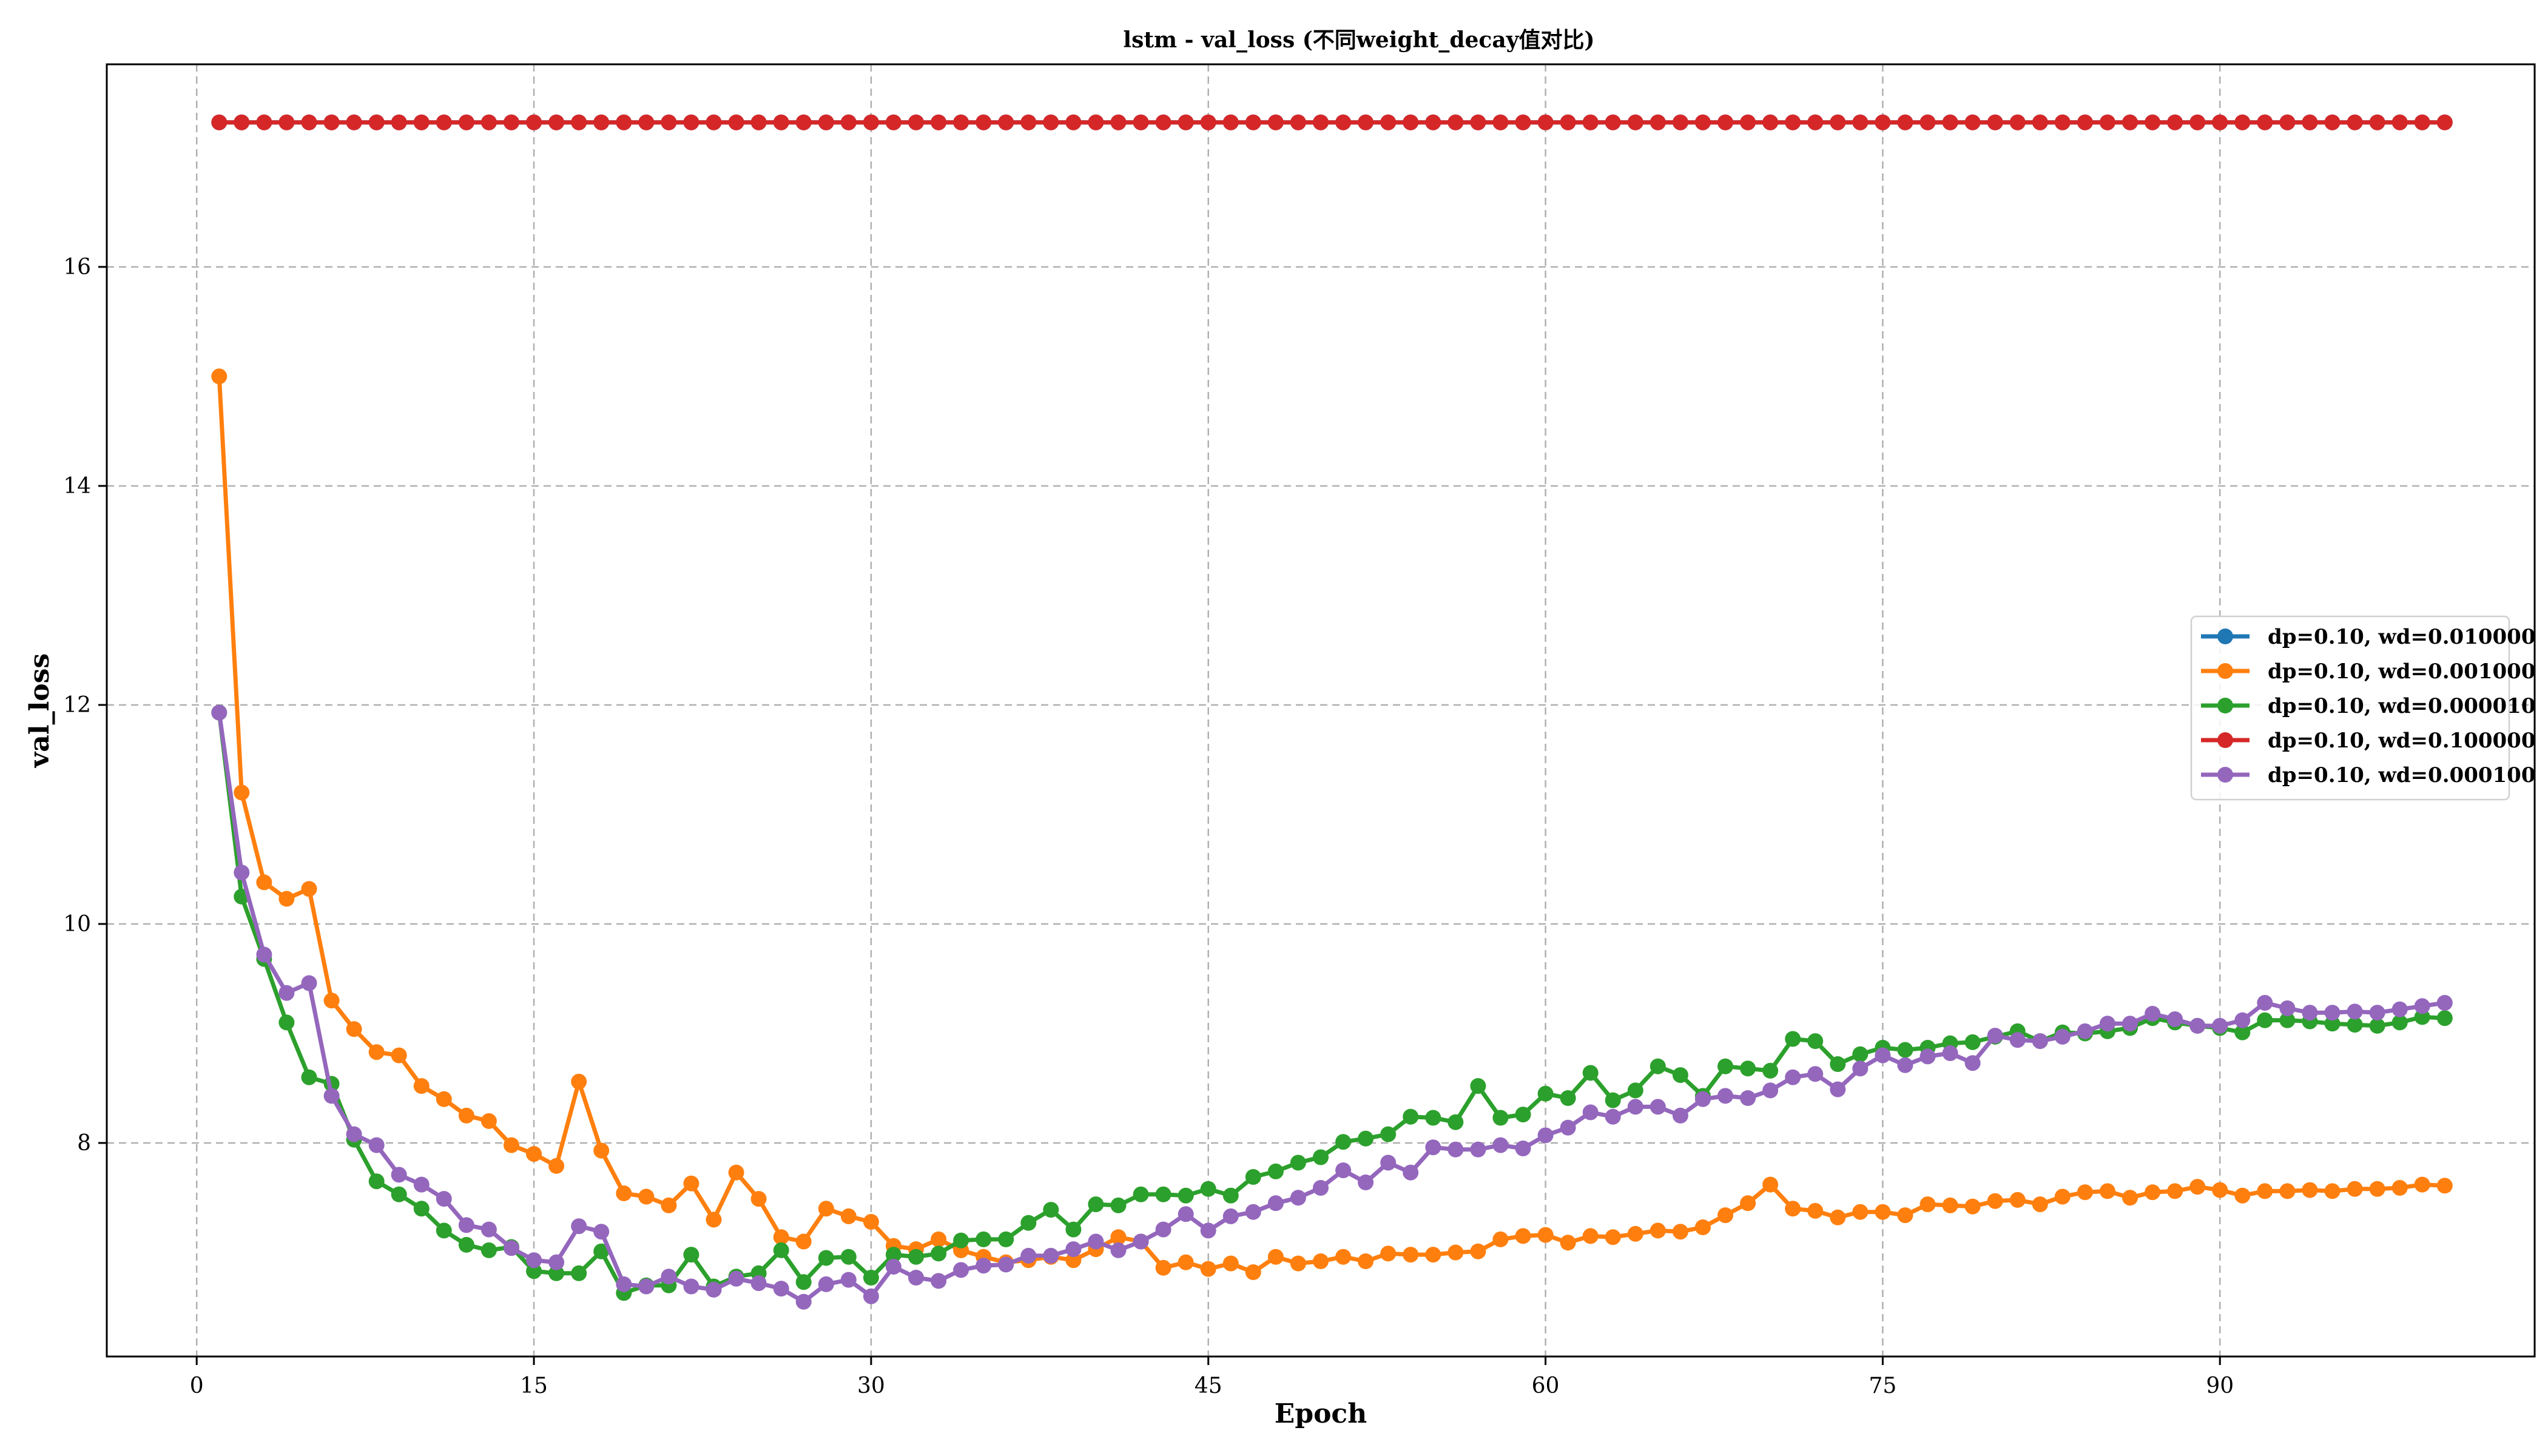 The image size is (2548, 1456). What do you see at coordinates (77, 705) in the screenshot?
I see `y-tick-label: 12` at bounding box center [77, 705].